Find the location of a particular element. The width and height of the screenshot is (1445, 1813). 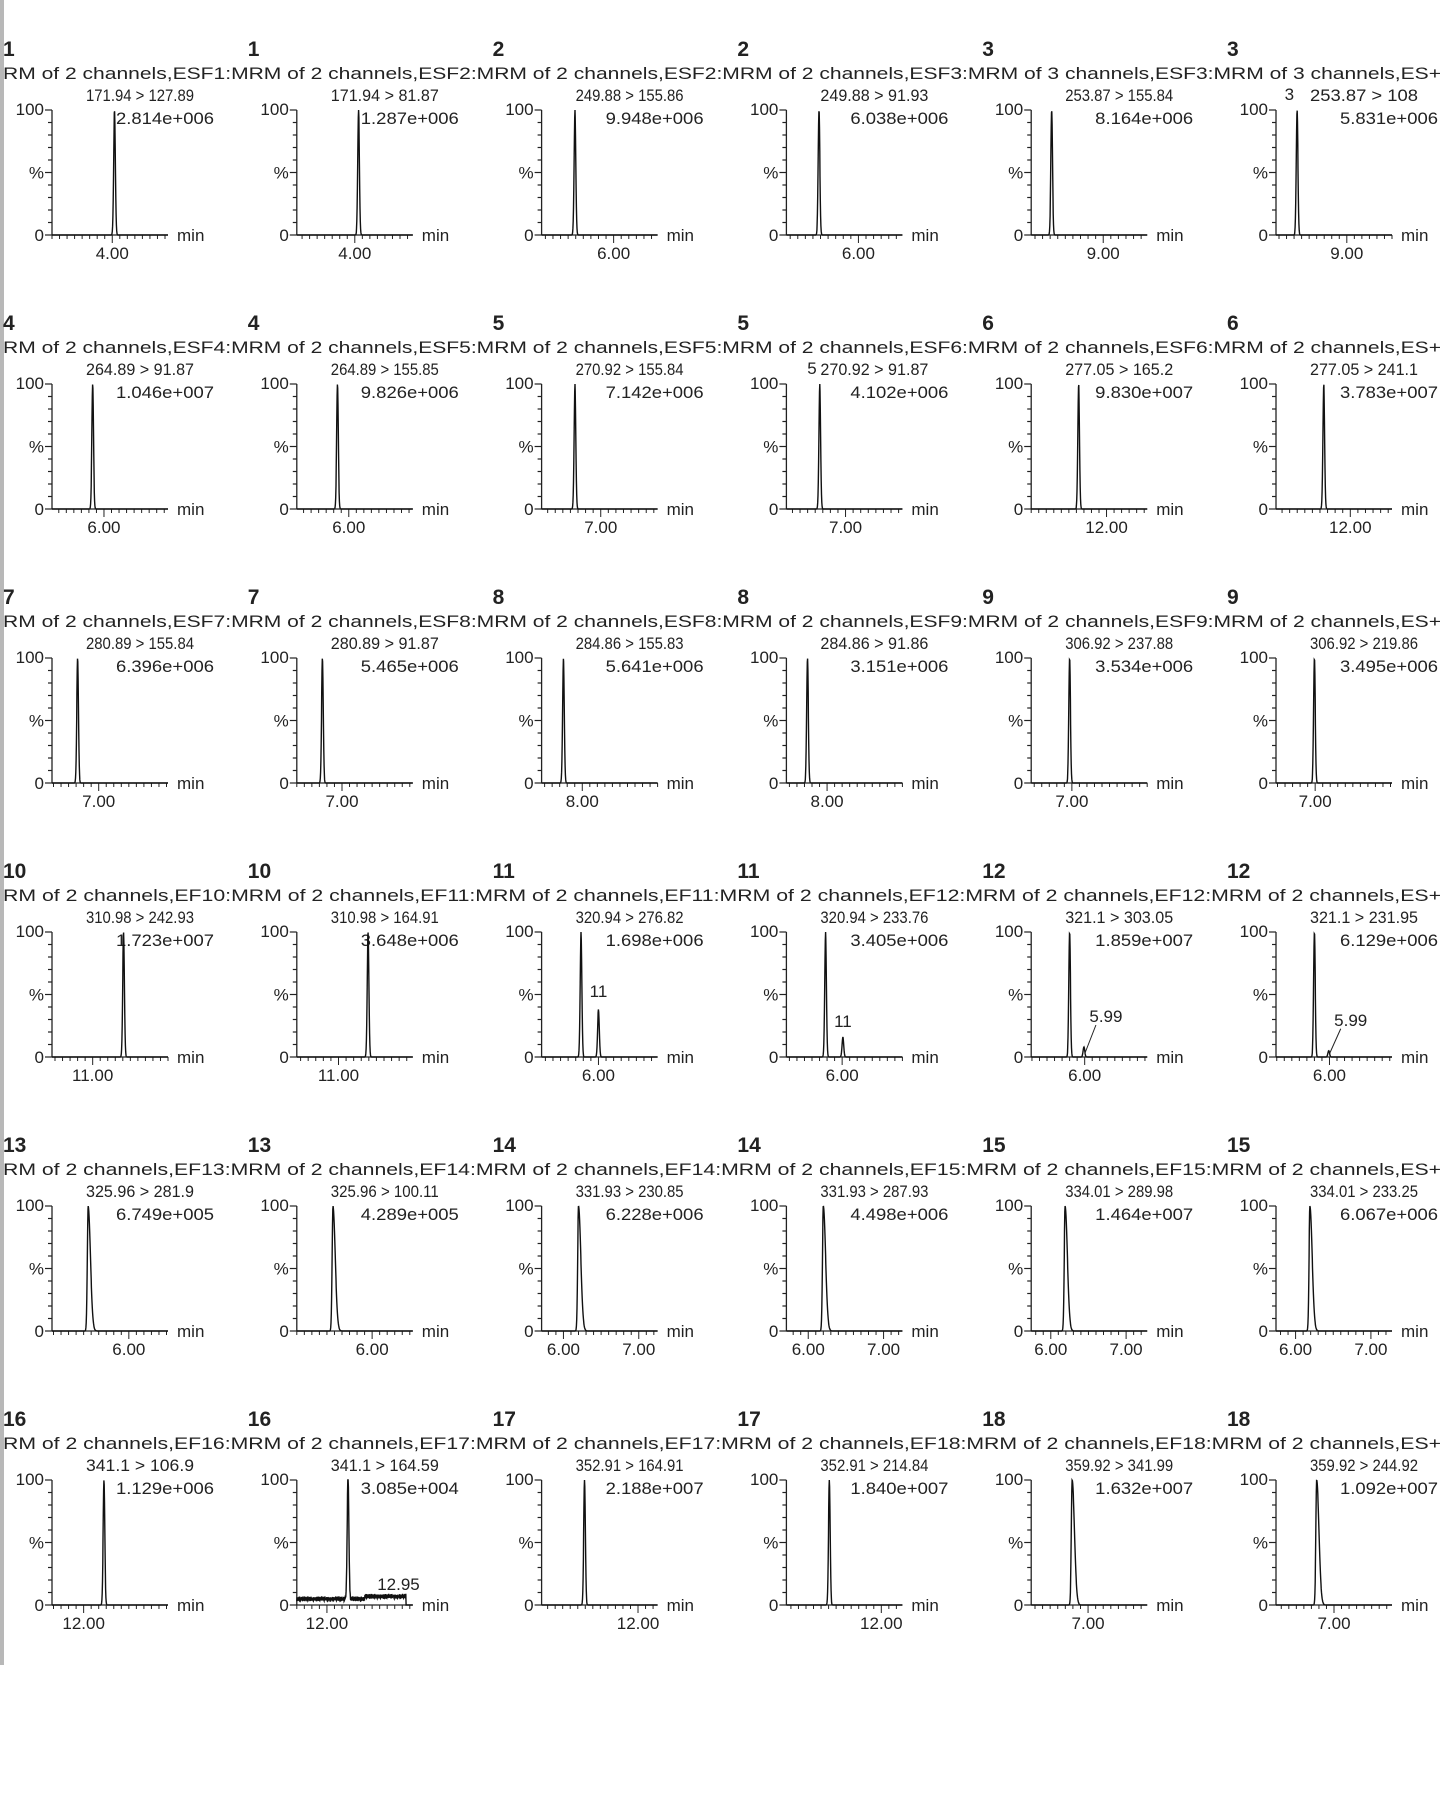

mrm-transition: 321.1 > 303.05 is located at coordinates (1119, 917).